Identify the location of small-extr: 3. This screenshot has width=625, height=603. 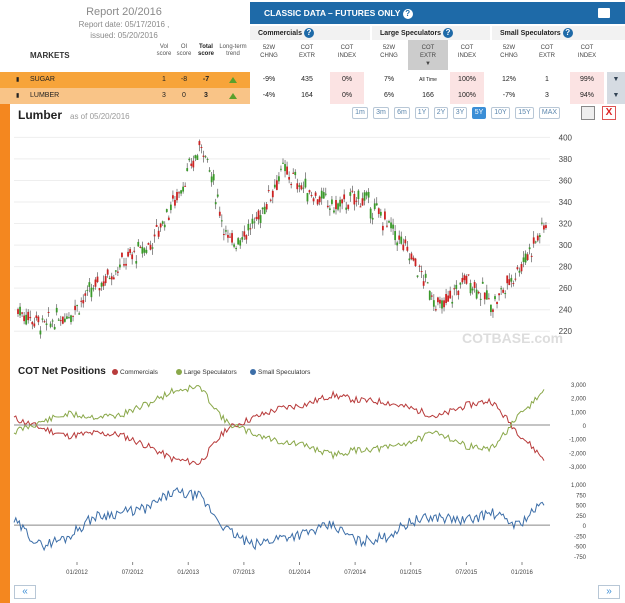
(547, 95).